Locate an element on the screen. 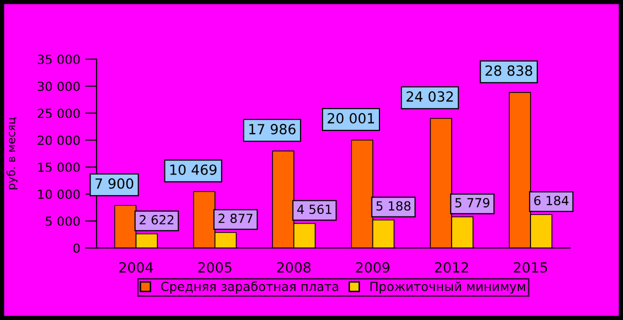 The height and width of the screenshot is (320, 623). data-label: 5 779 is located at coordinates (472, 203).